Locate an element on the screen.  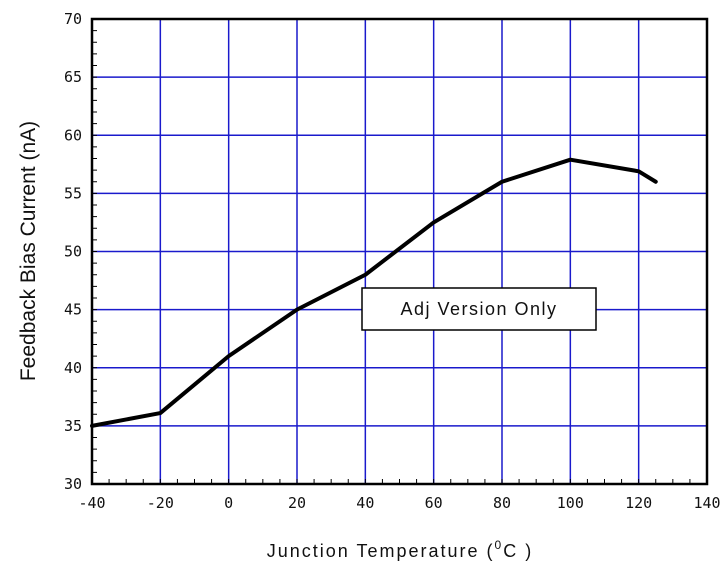
y-tick-label: 30 is located at coordinates (73, 484).